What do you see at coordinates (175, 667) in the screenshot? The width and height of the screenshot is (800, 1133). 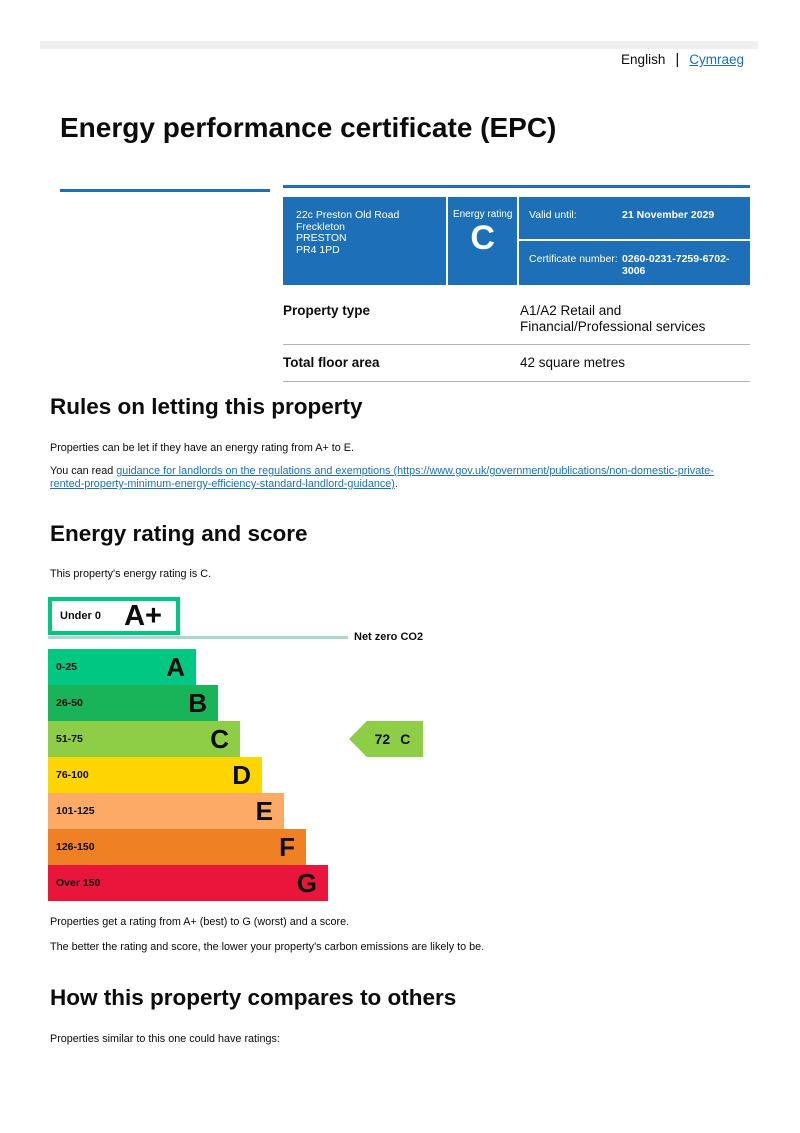 I see `band-letter: A` at bounding box center [175, 667].